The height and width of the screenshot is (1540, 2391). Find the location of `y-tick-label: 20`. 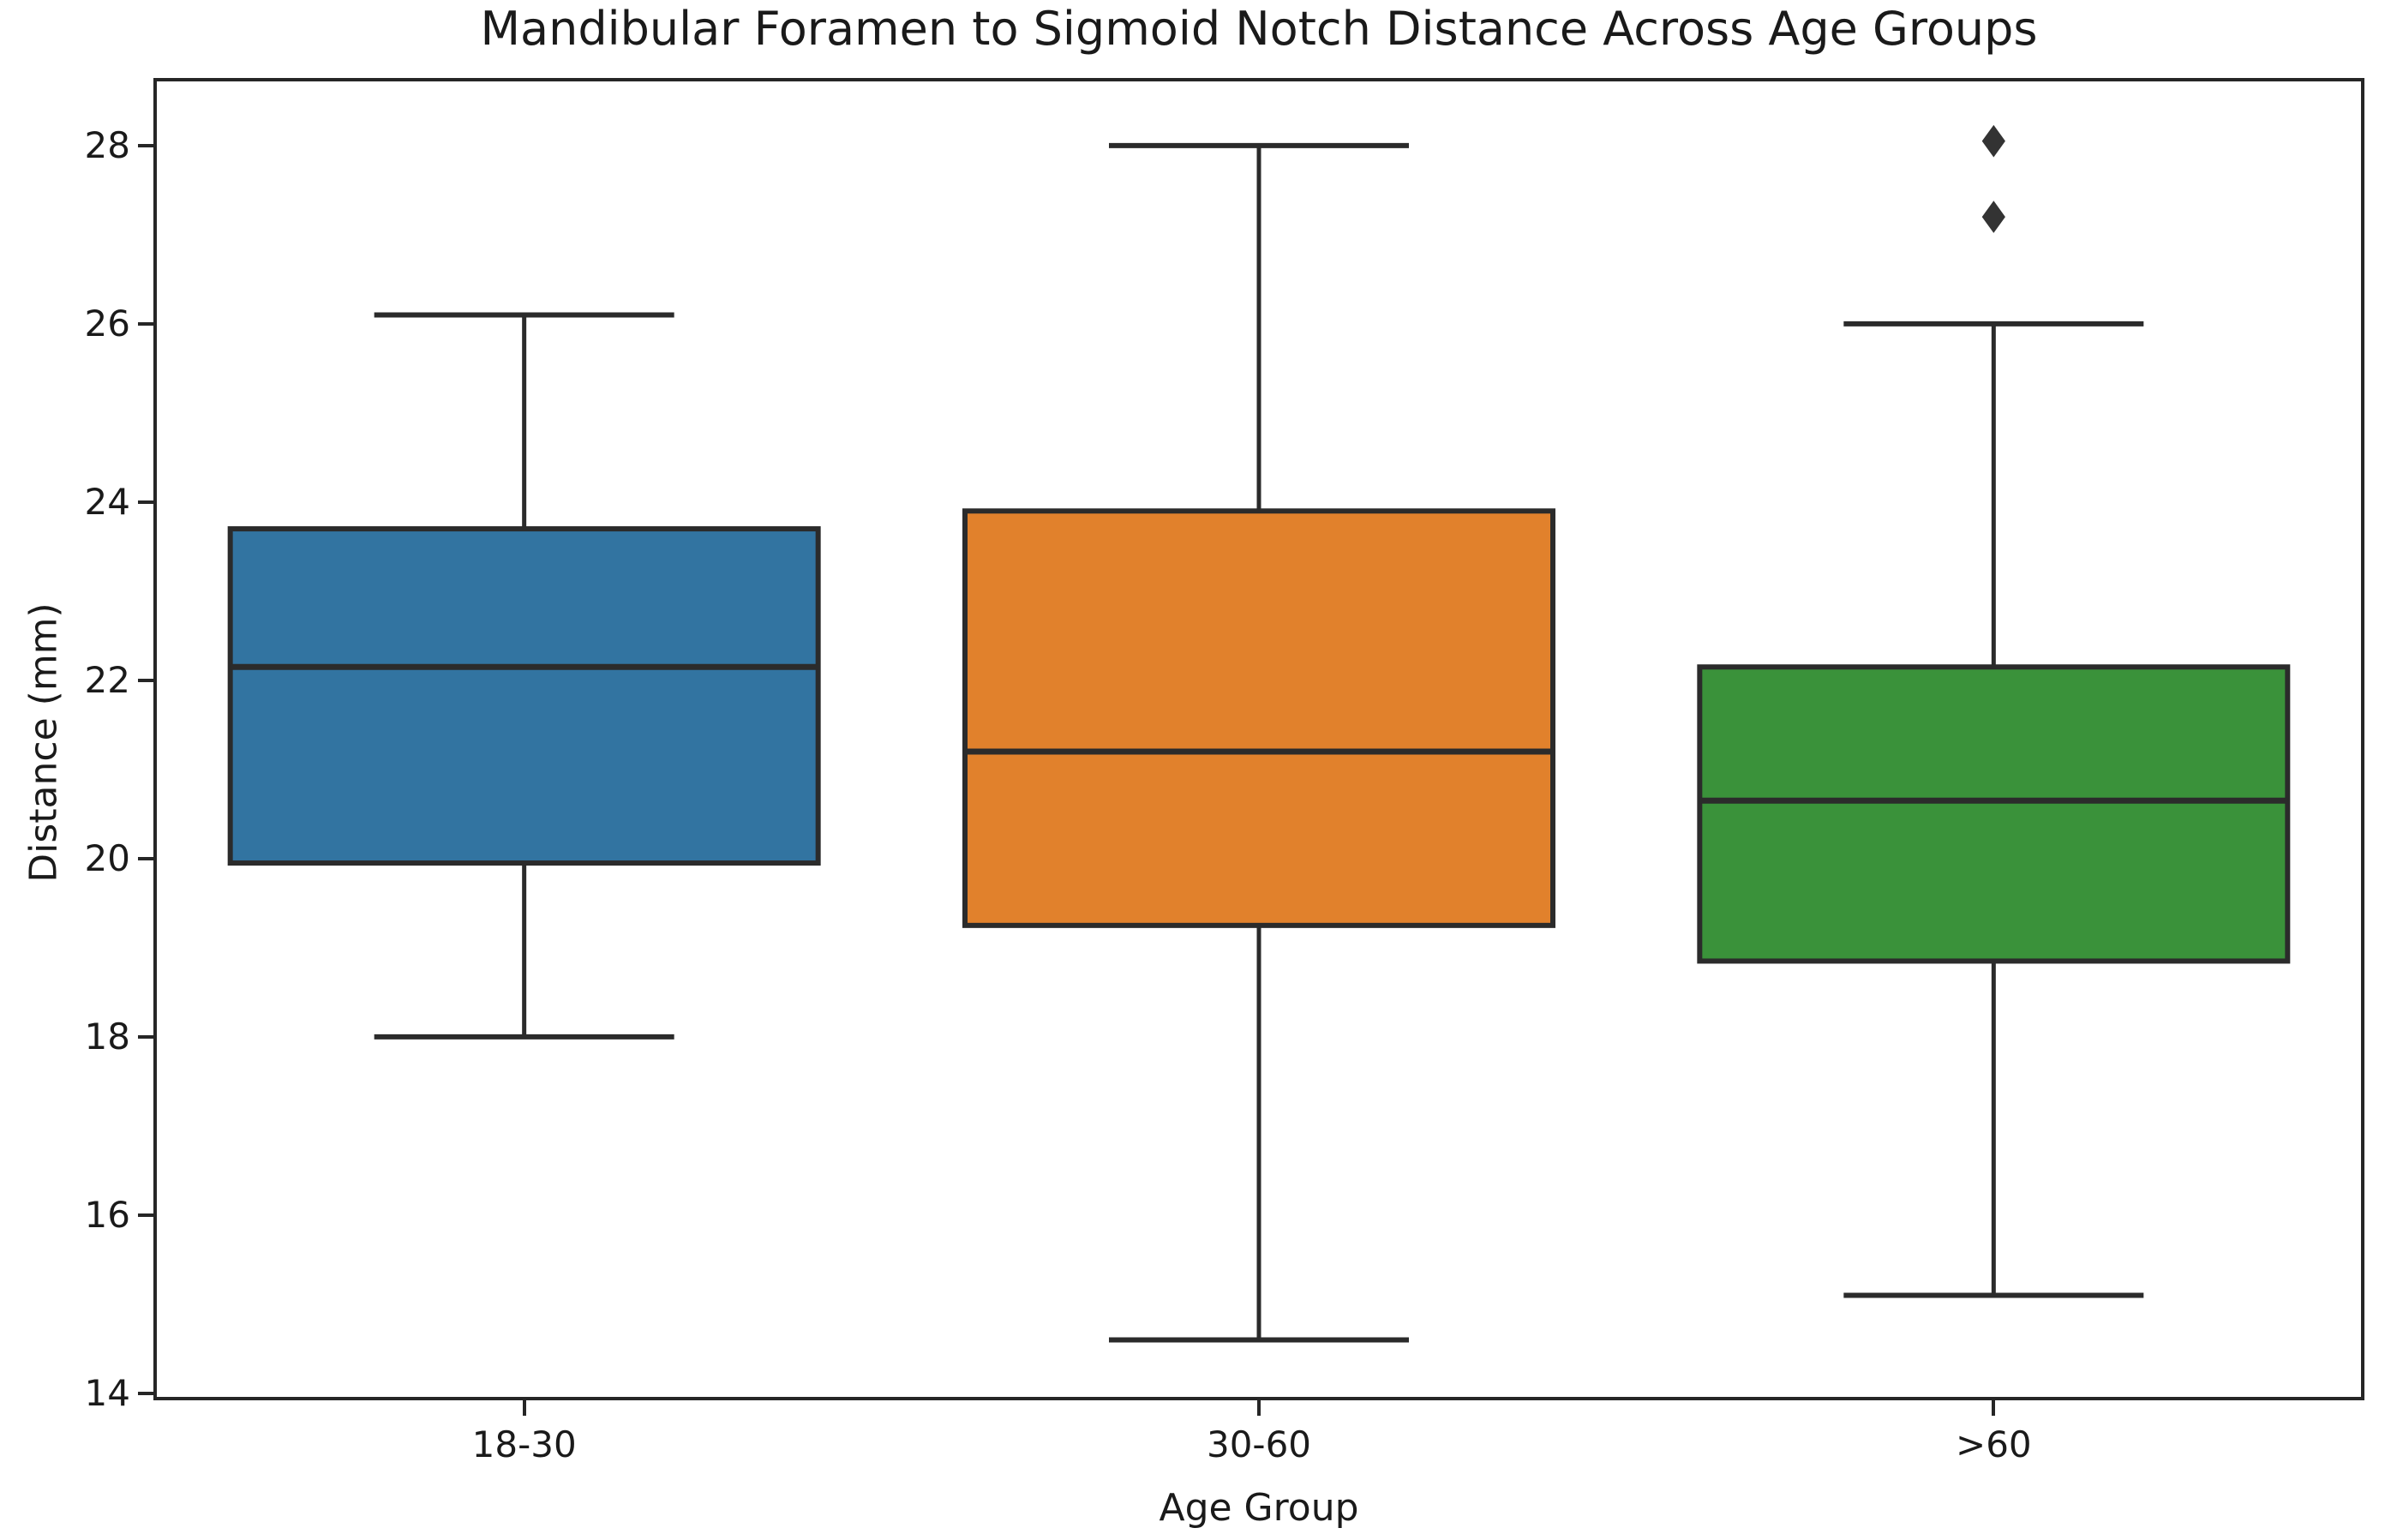

y-tick-label: 20 is located at coordinates (107, 857).